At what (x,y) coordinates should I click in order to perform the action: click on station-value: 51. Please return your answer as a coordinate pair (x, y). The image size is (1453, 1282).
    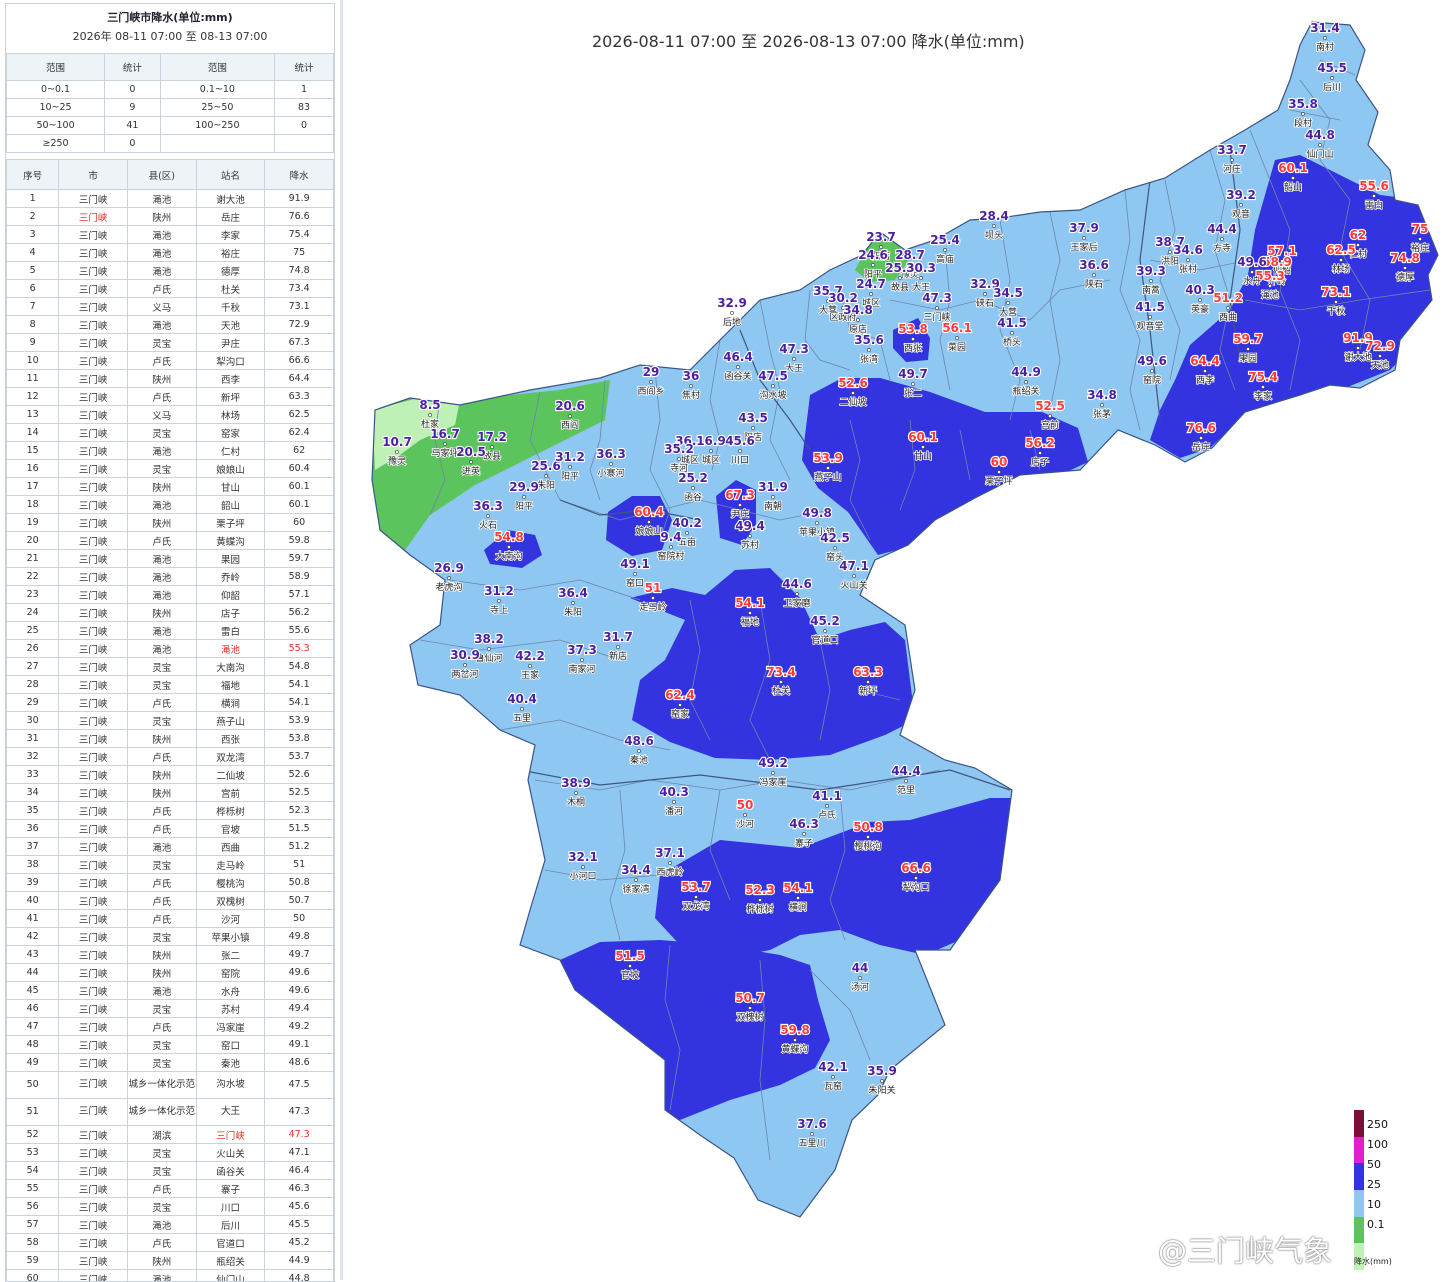
    Looking at the image, I should click on (653, 588).